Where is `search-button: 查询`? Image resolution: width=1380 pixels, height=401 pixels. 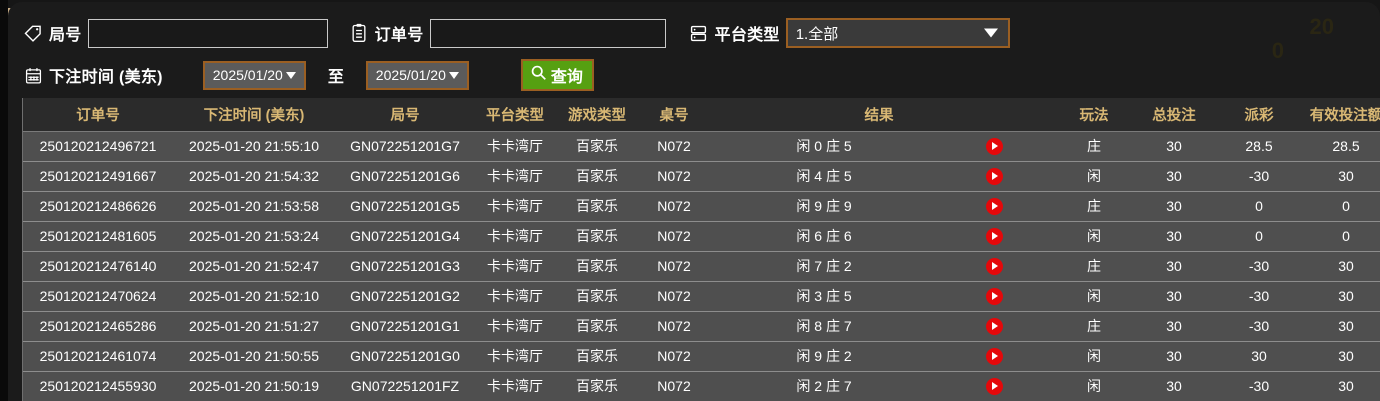
search-button: 查询 is located at coordinates (557, 75).